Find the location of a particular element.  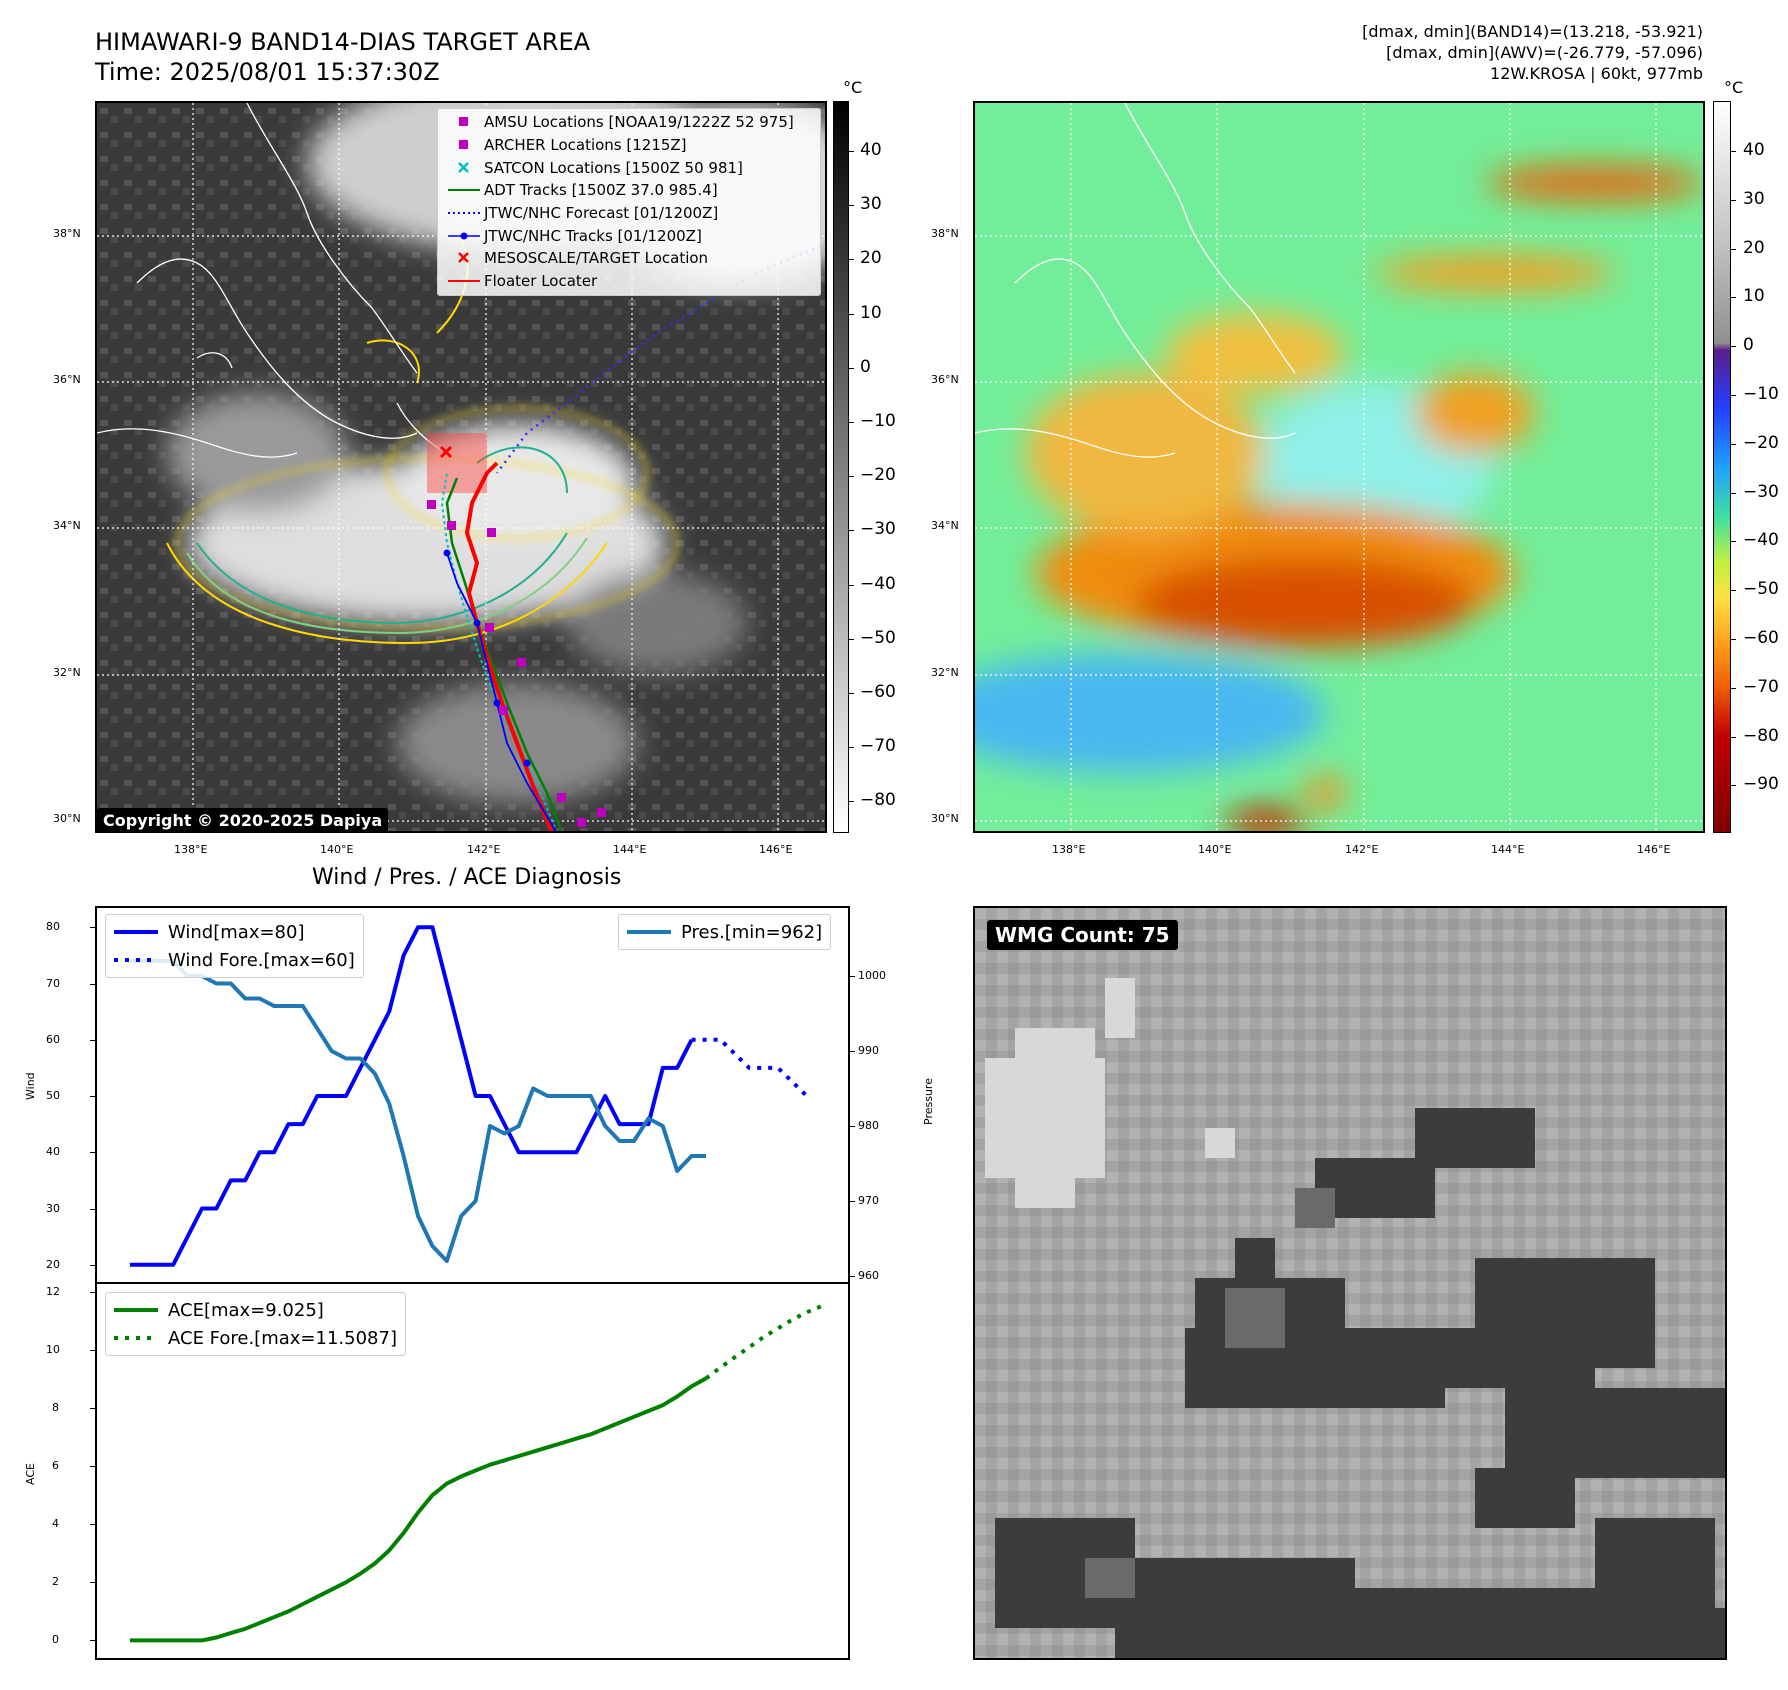

awv-colorbar-tick: −90 is located at coordinates (1761, 784).